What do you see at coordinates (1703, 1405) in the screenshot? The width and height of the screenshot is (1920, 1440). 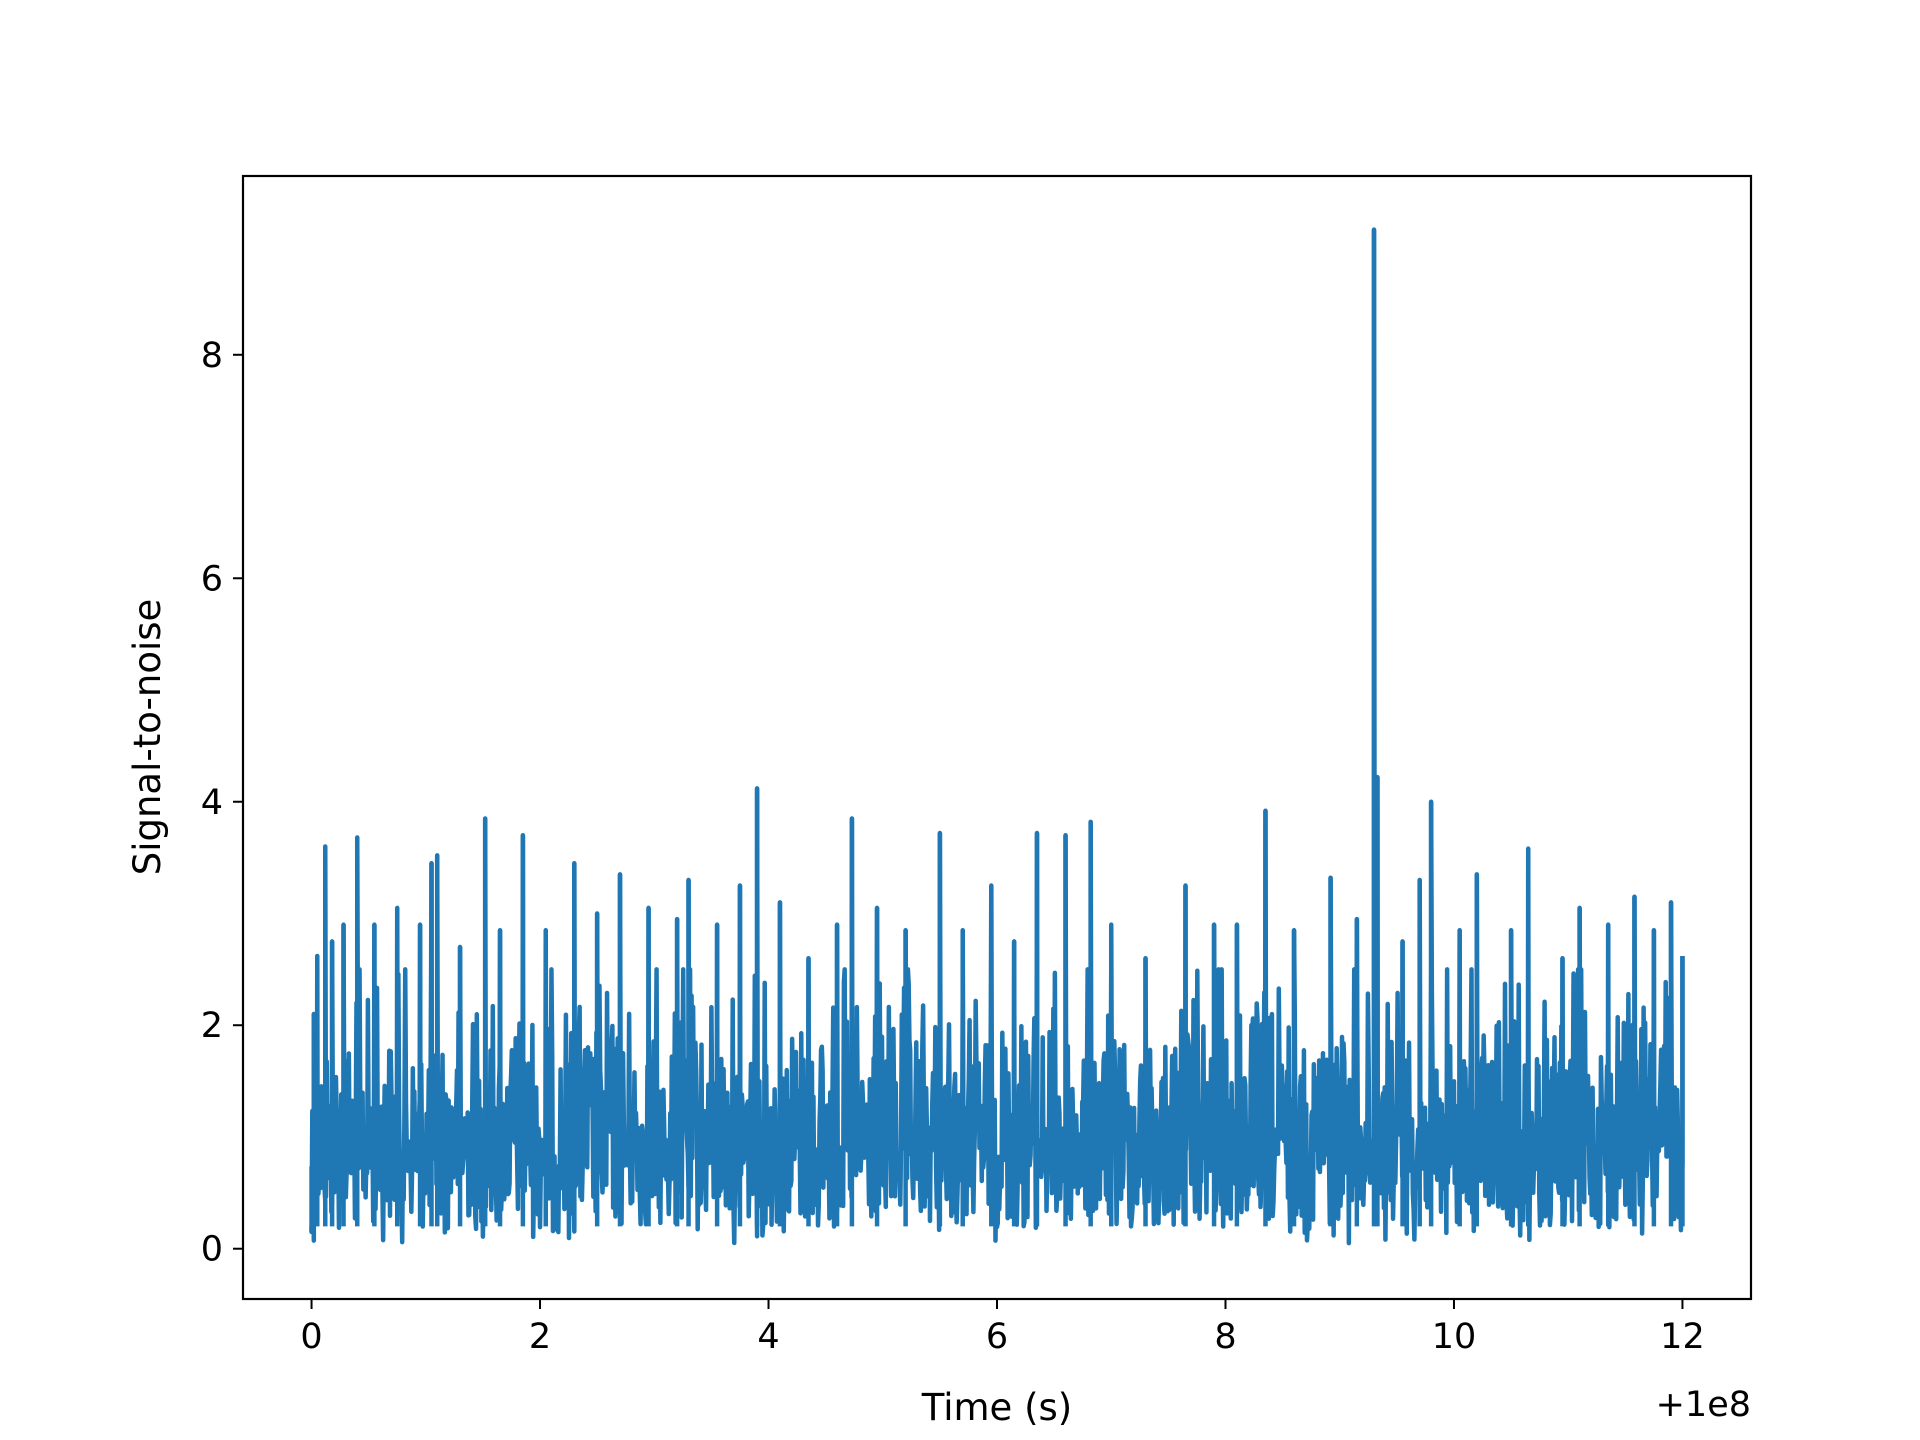 I see `x-axis-offset-label: +1e8` at bounding box center [1703, 1405].